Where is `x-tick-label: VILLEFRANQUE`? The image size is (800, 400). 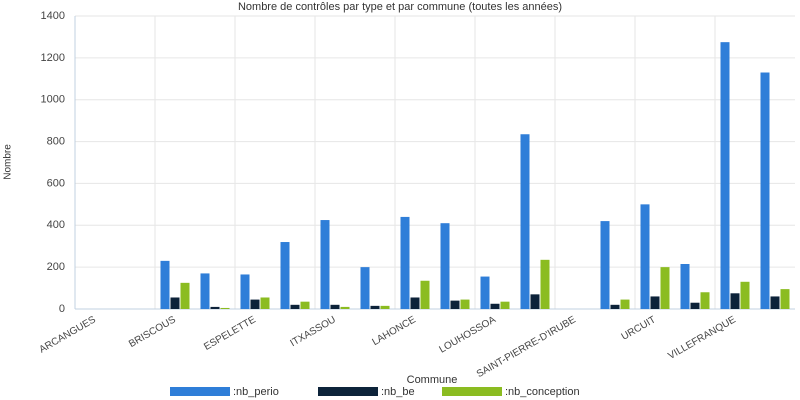
x-tick-label: VILLEFRANQUE is located at coordinates (702, 338).